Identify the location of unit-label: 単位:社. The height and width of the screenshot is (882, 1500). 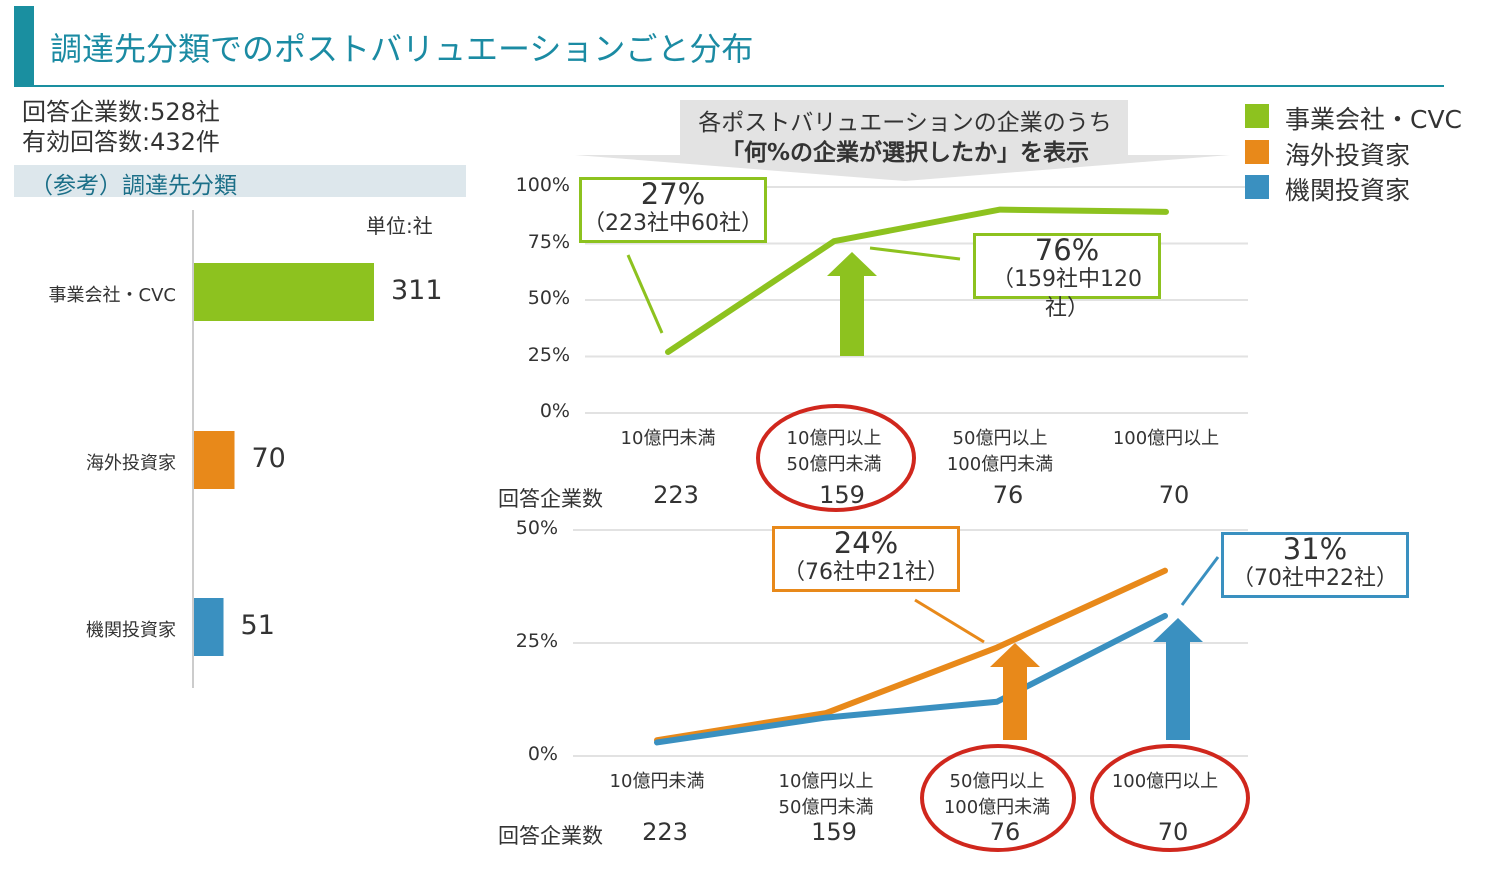
(399, 226).